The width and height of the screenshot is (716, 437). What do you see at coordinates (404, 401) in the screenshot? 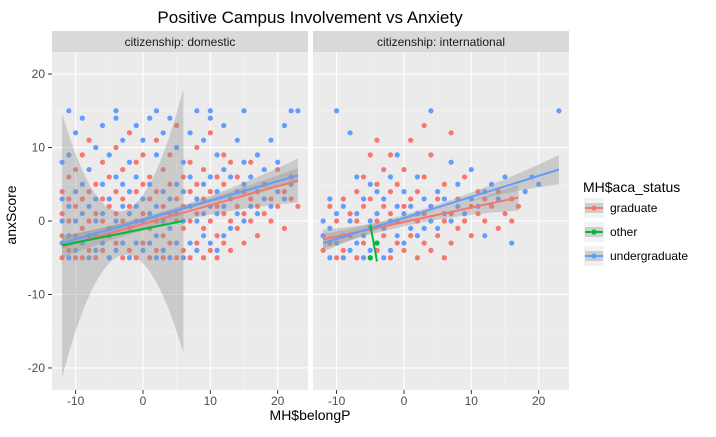
I see `x-tick-label: 0` at bounding box center [404, 401].